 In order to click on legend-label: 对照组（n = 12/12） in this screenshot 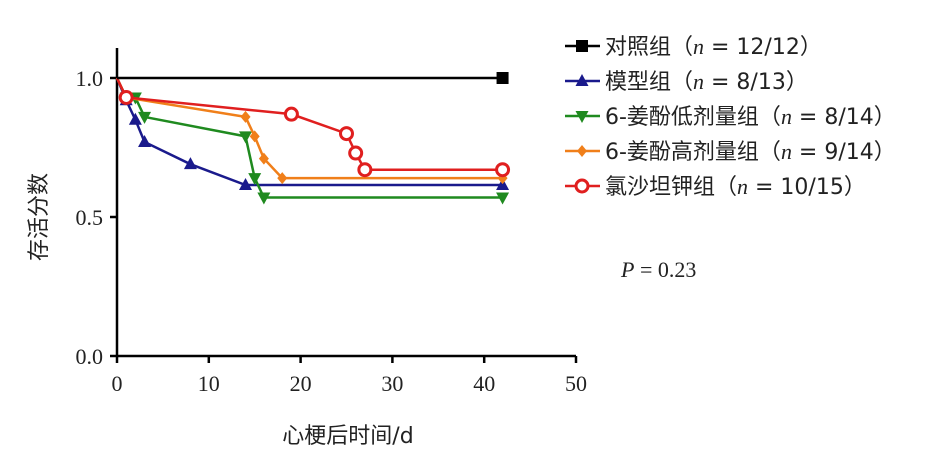, I will do `click(713, 47)`.